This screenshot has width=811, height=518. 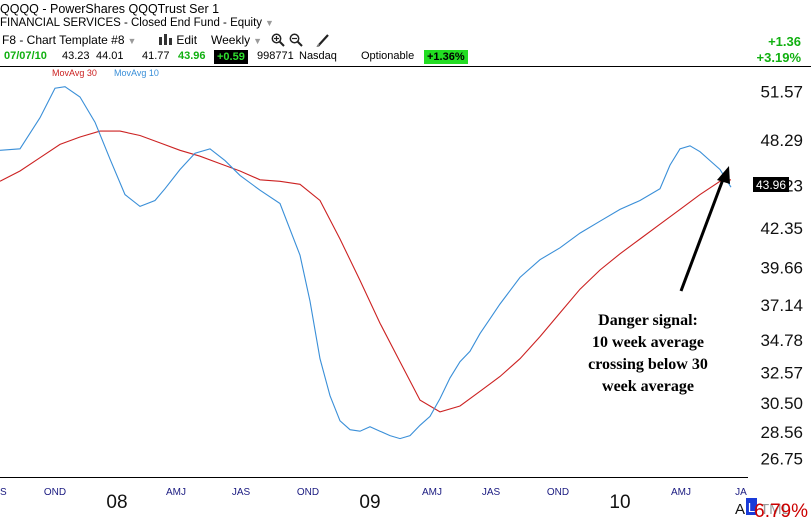 What do you see at coordinates (192, 56) in the screenshot?
I see `quote-last: 43.96` at bounding box center [192, 56].